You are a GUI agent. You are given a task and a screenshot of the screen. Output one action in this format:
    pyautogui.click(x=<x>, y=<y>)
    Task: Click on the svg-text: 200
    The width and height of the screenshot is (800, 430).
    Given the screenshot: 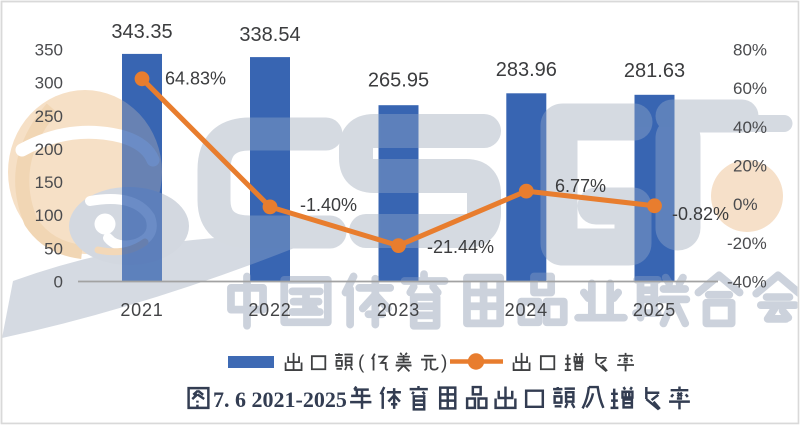 What is the action you would take?
    pyautogui.click(x=49, y=149)
    